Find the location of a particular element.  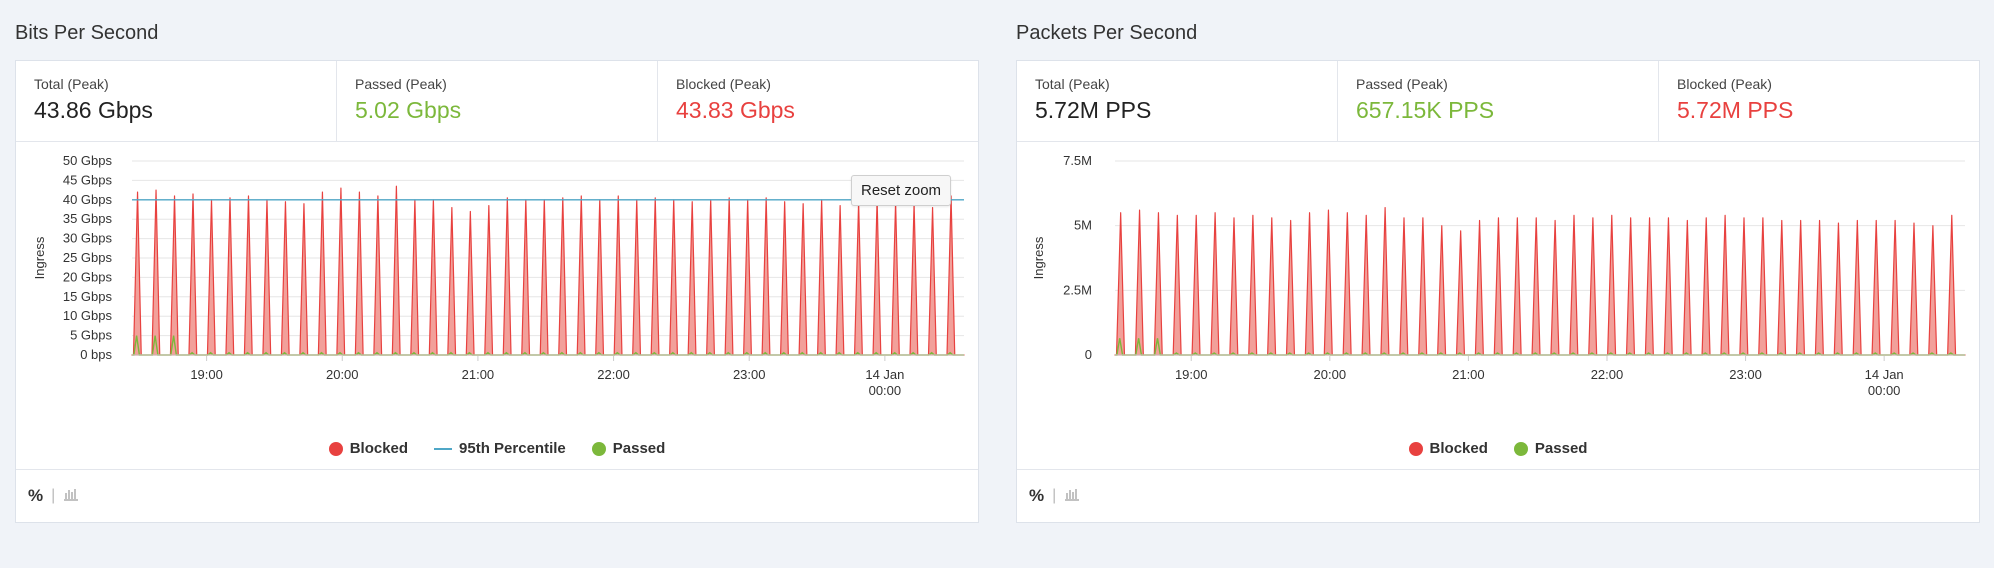

stat-passed: Passed (Peak) 5.02 Gbps is located at coordinates (497, 101).